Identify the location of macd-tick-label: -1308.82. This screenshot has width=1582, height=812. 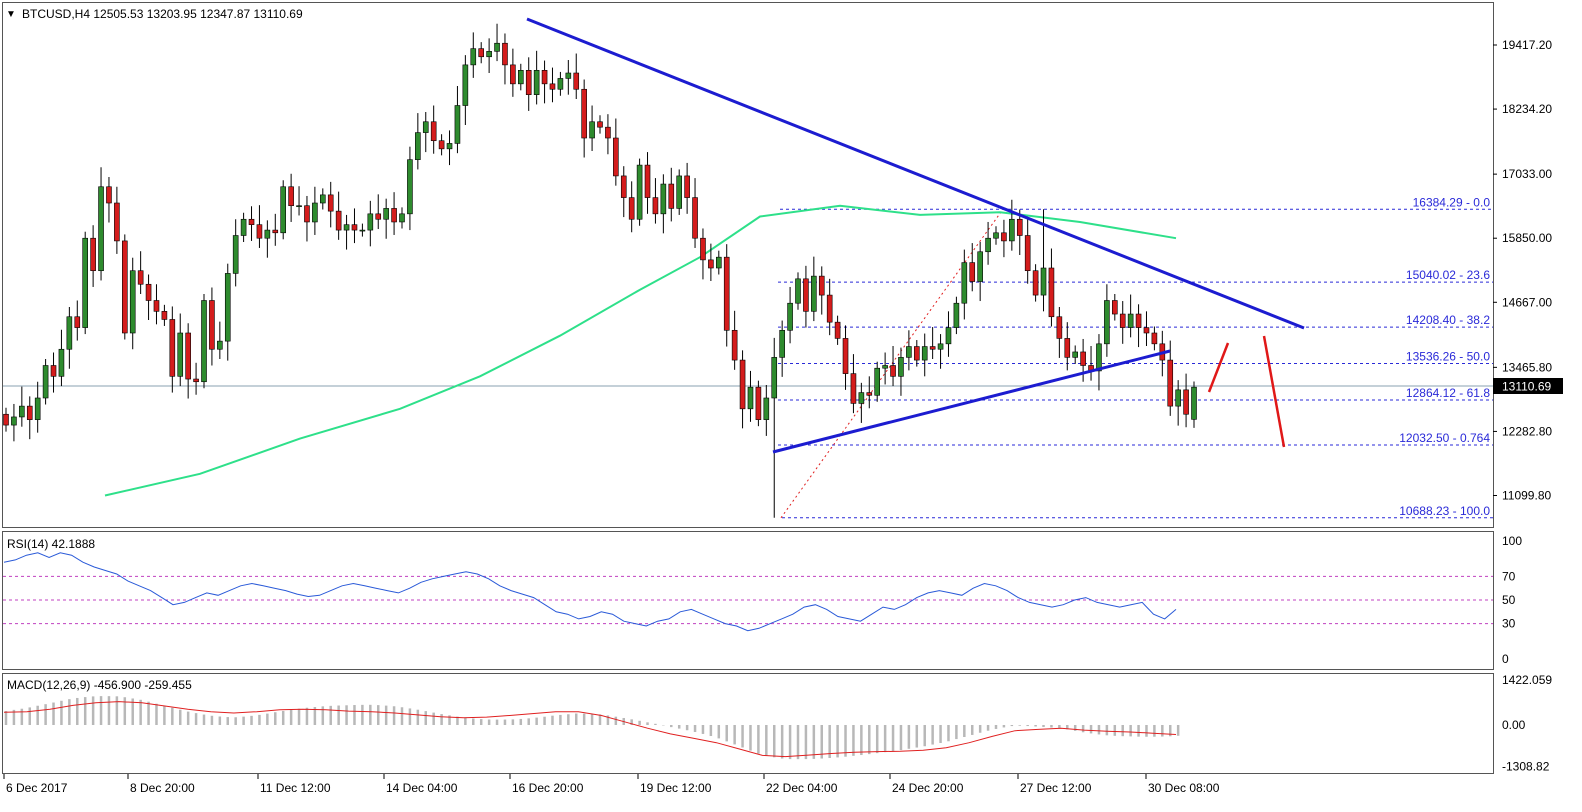
(1526, 766).